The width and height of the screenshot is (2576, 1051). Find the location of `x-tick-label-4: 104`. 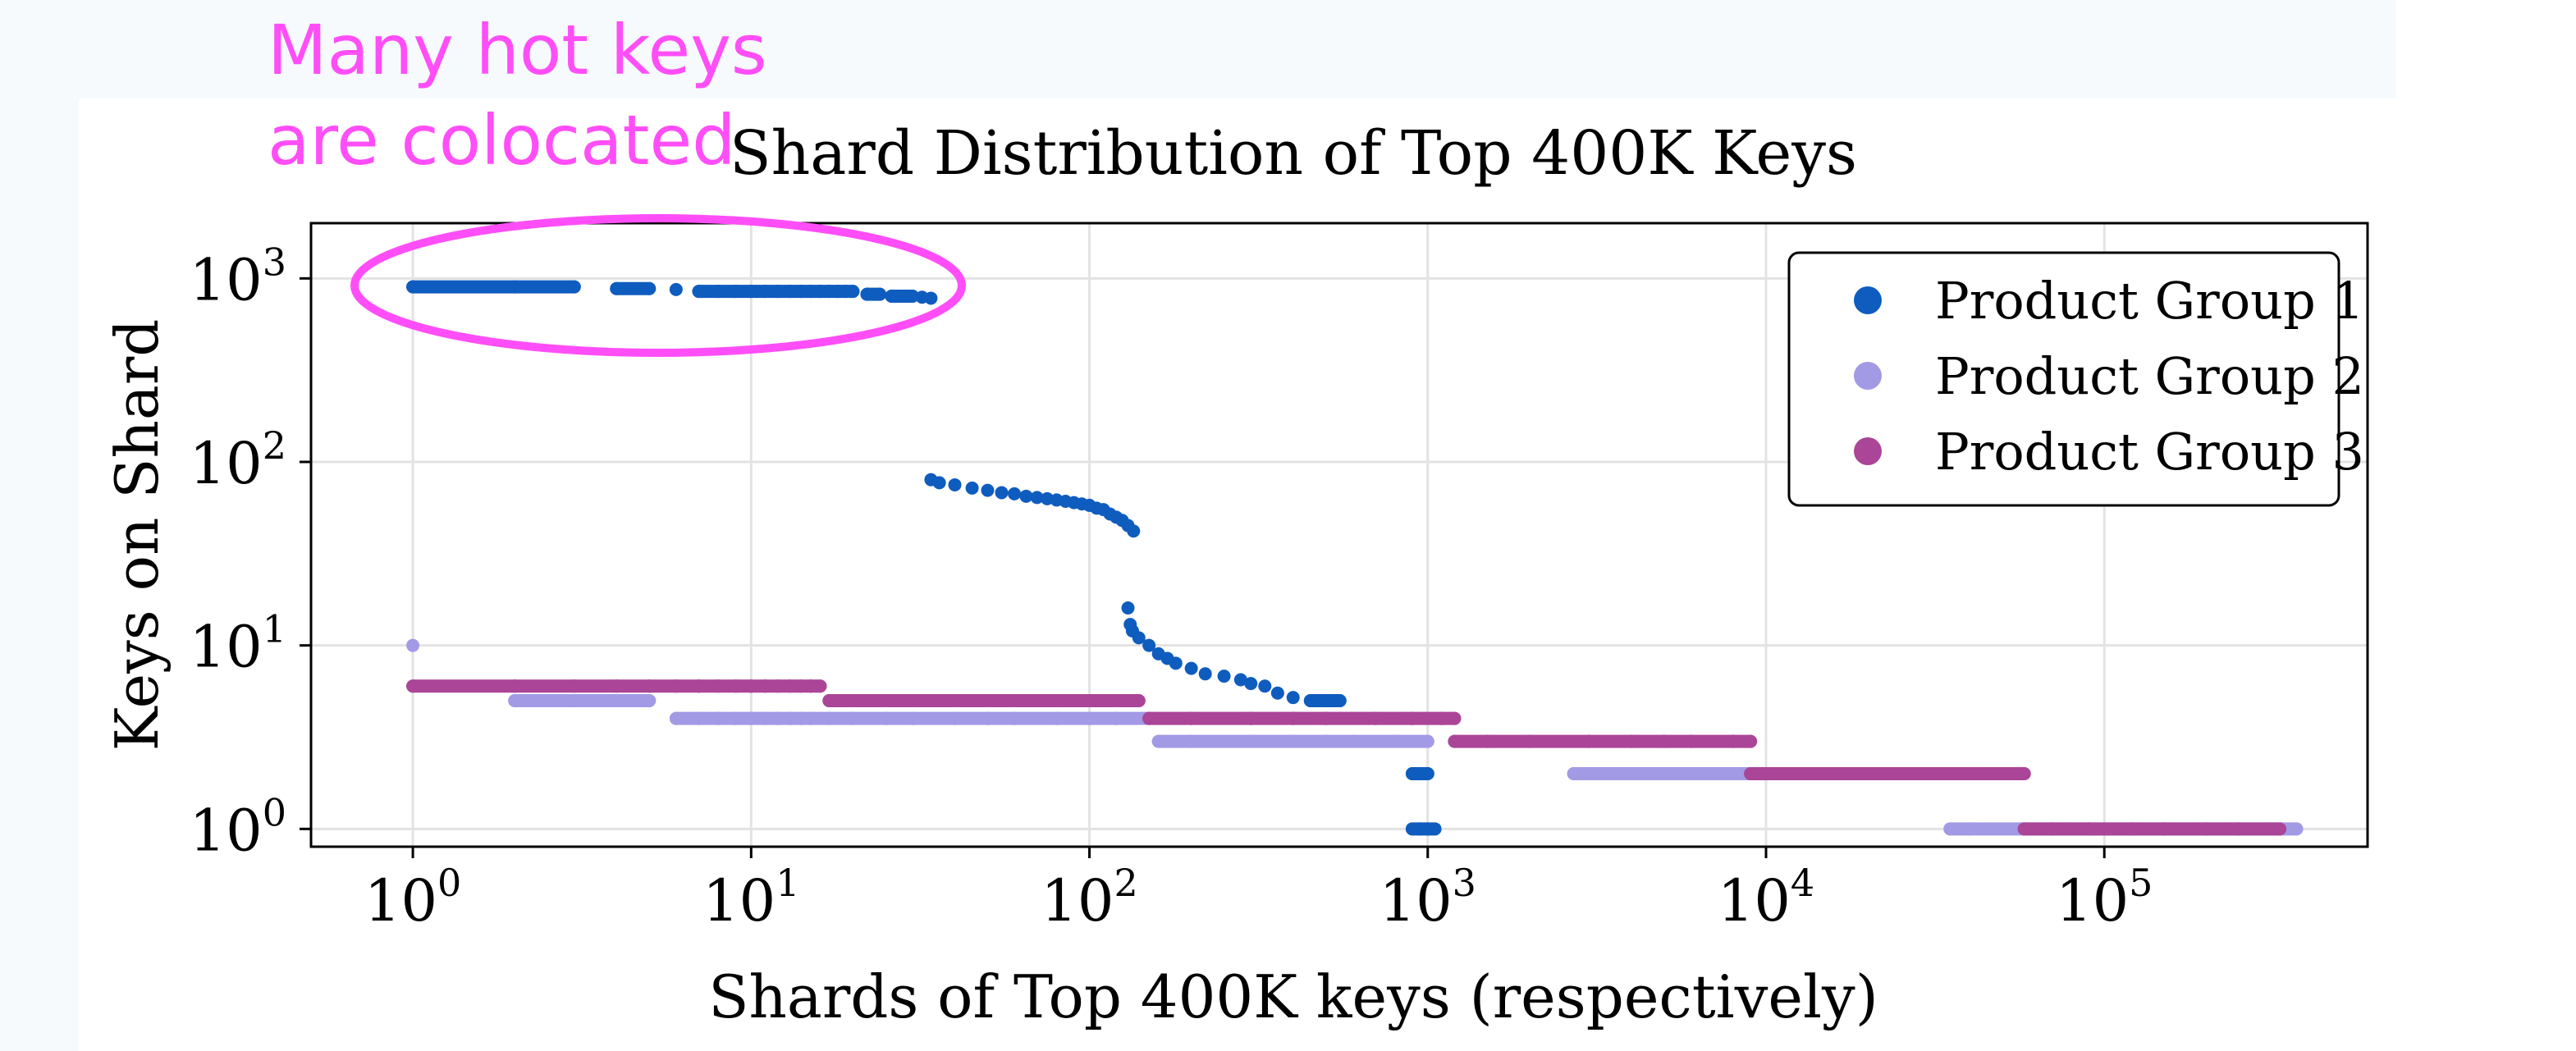

x-tick-label-4: 104 is located at coordinates (1766, 897).